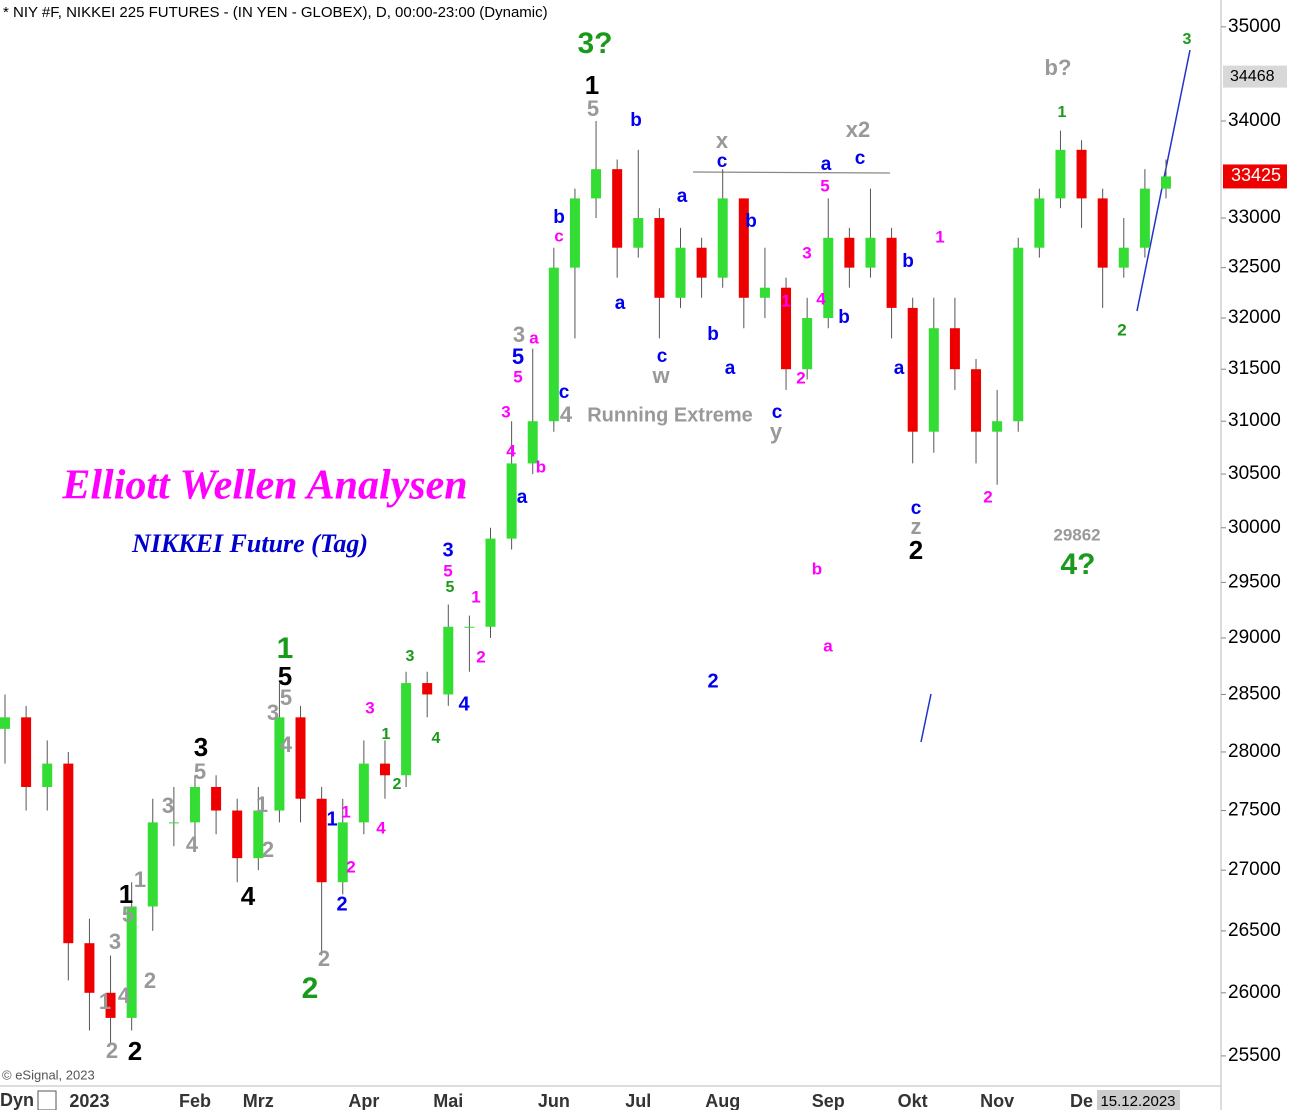  Describe the element at coordinates (1138, 1100) in the screenshot. I see `cursor-date-box` at that location.